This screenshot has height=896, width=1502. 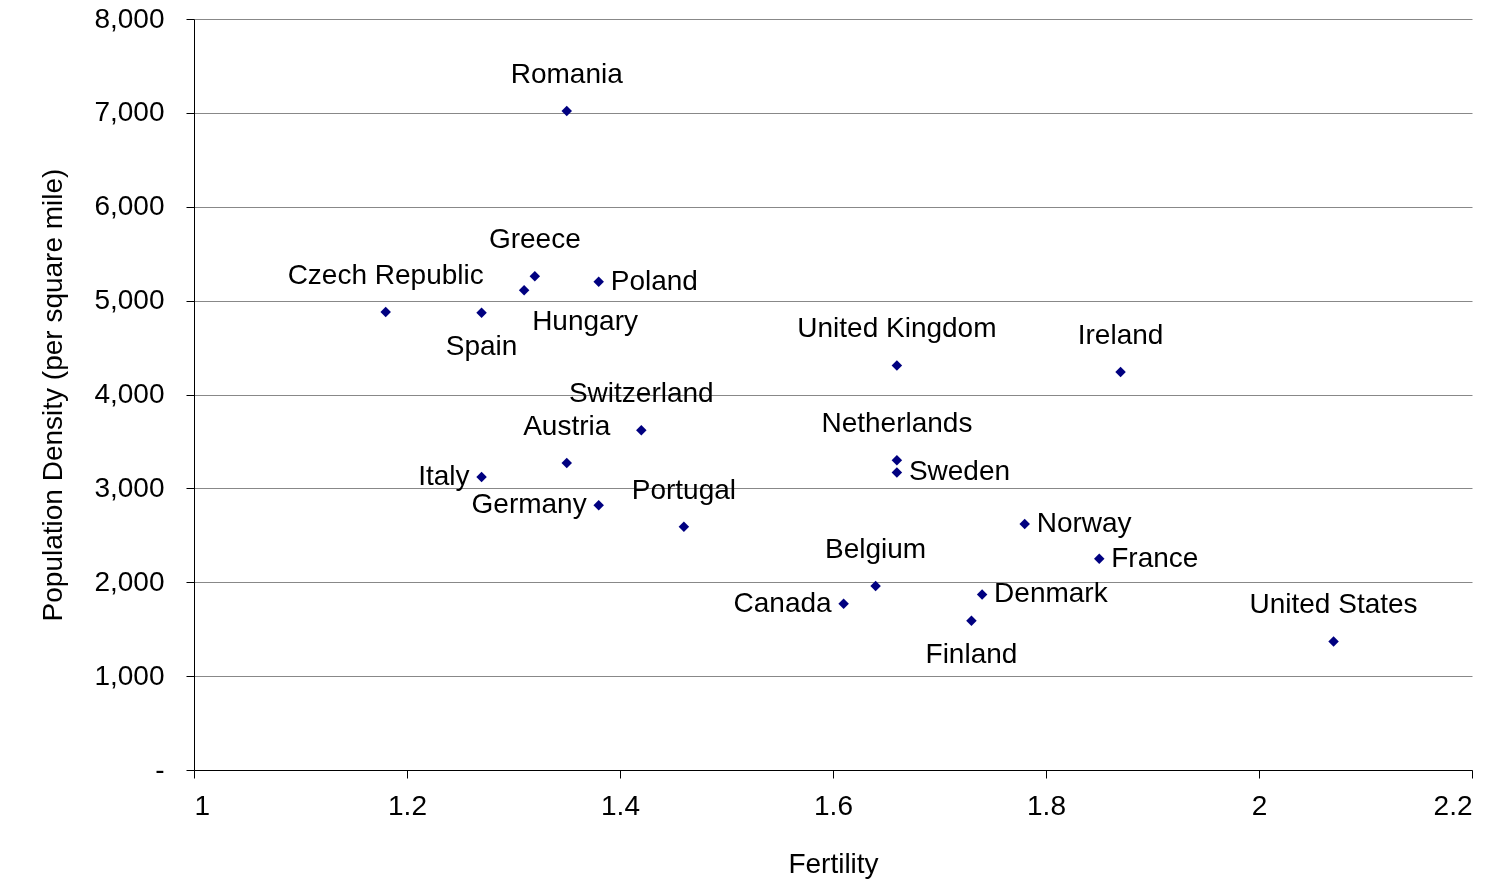 I want to click on annotation: Portugal, so click(x=684, y=489).